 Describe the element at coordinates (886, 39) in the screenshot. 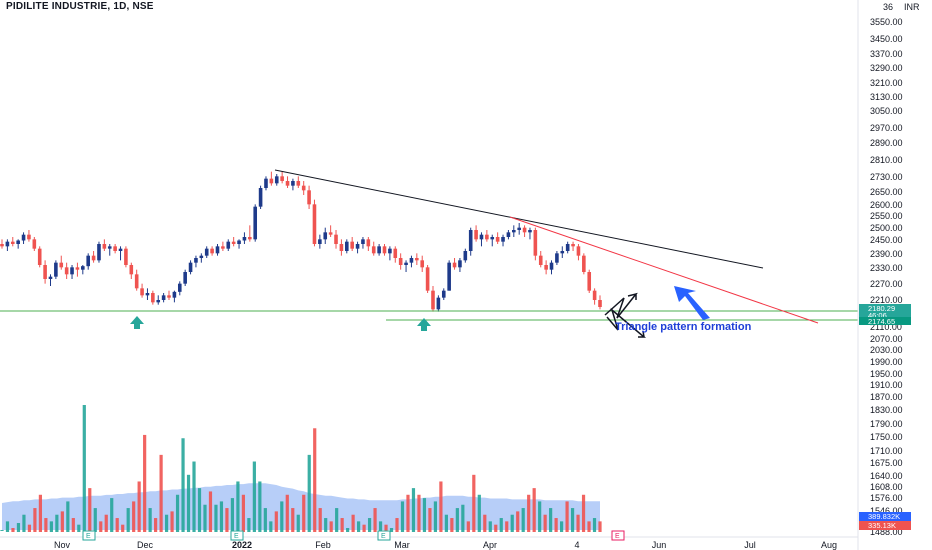

I see `price-tick-label: 3450.00` at that location.